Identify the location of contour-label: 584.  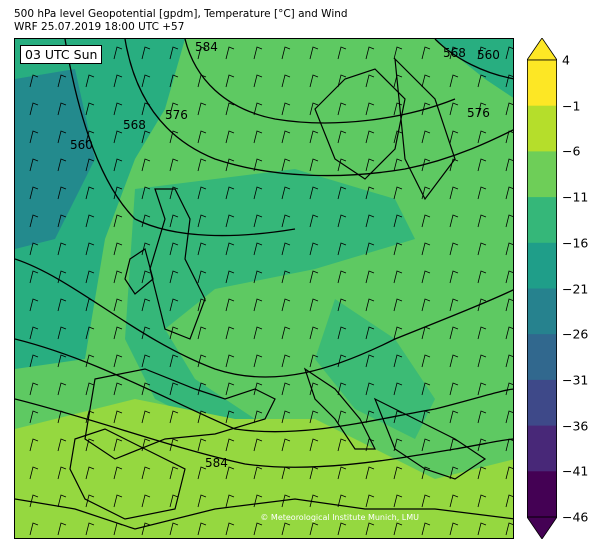
(206, 47).